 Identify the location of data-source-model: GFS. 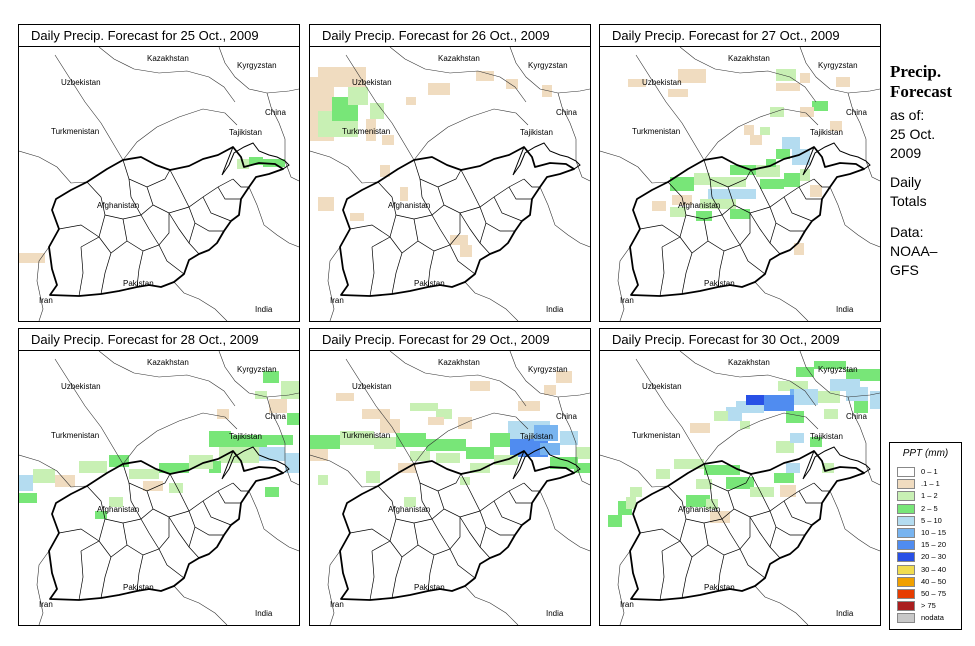
(904, 270).